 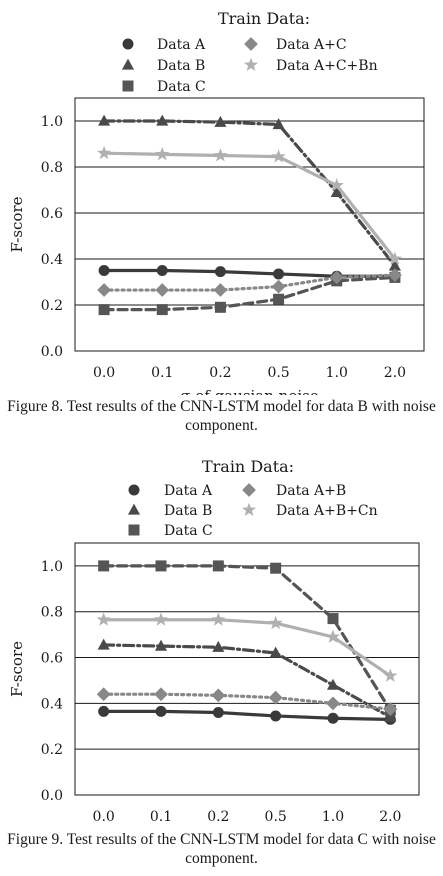 What do you see at coordinates (247, 715) in the screenshot?
I see `fig9-series-data-a` at bounding box center [247, 715].